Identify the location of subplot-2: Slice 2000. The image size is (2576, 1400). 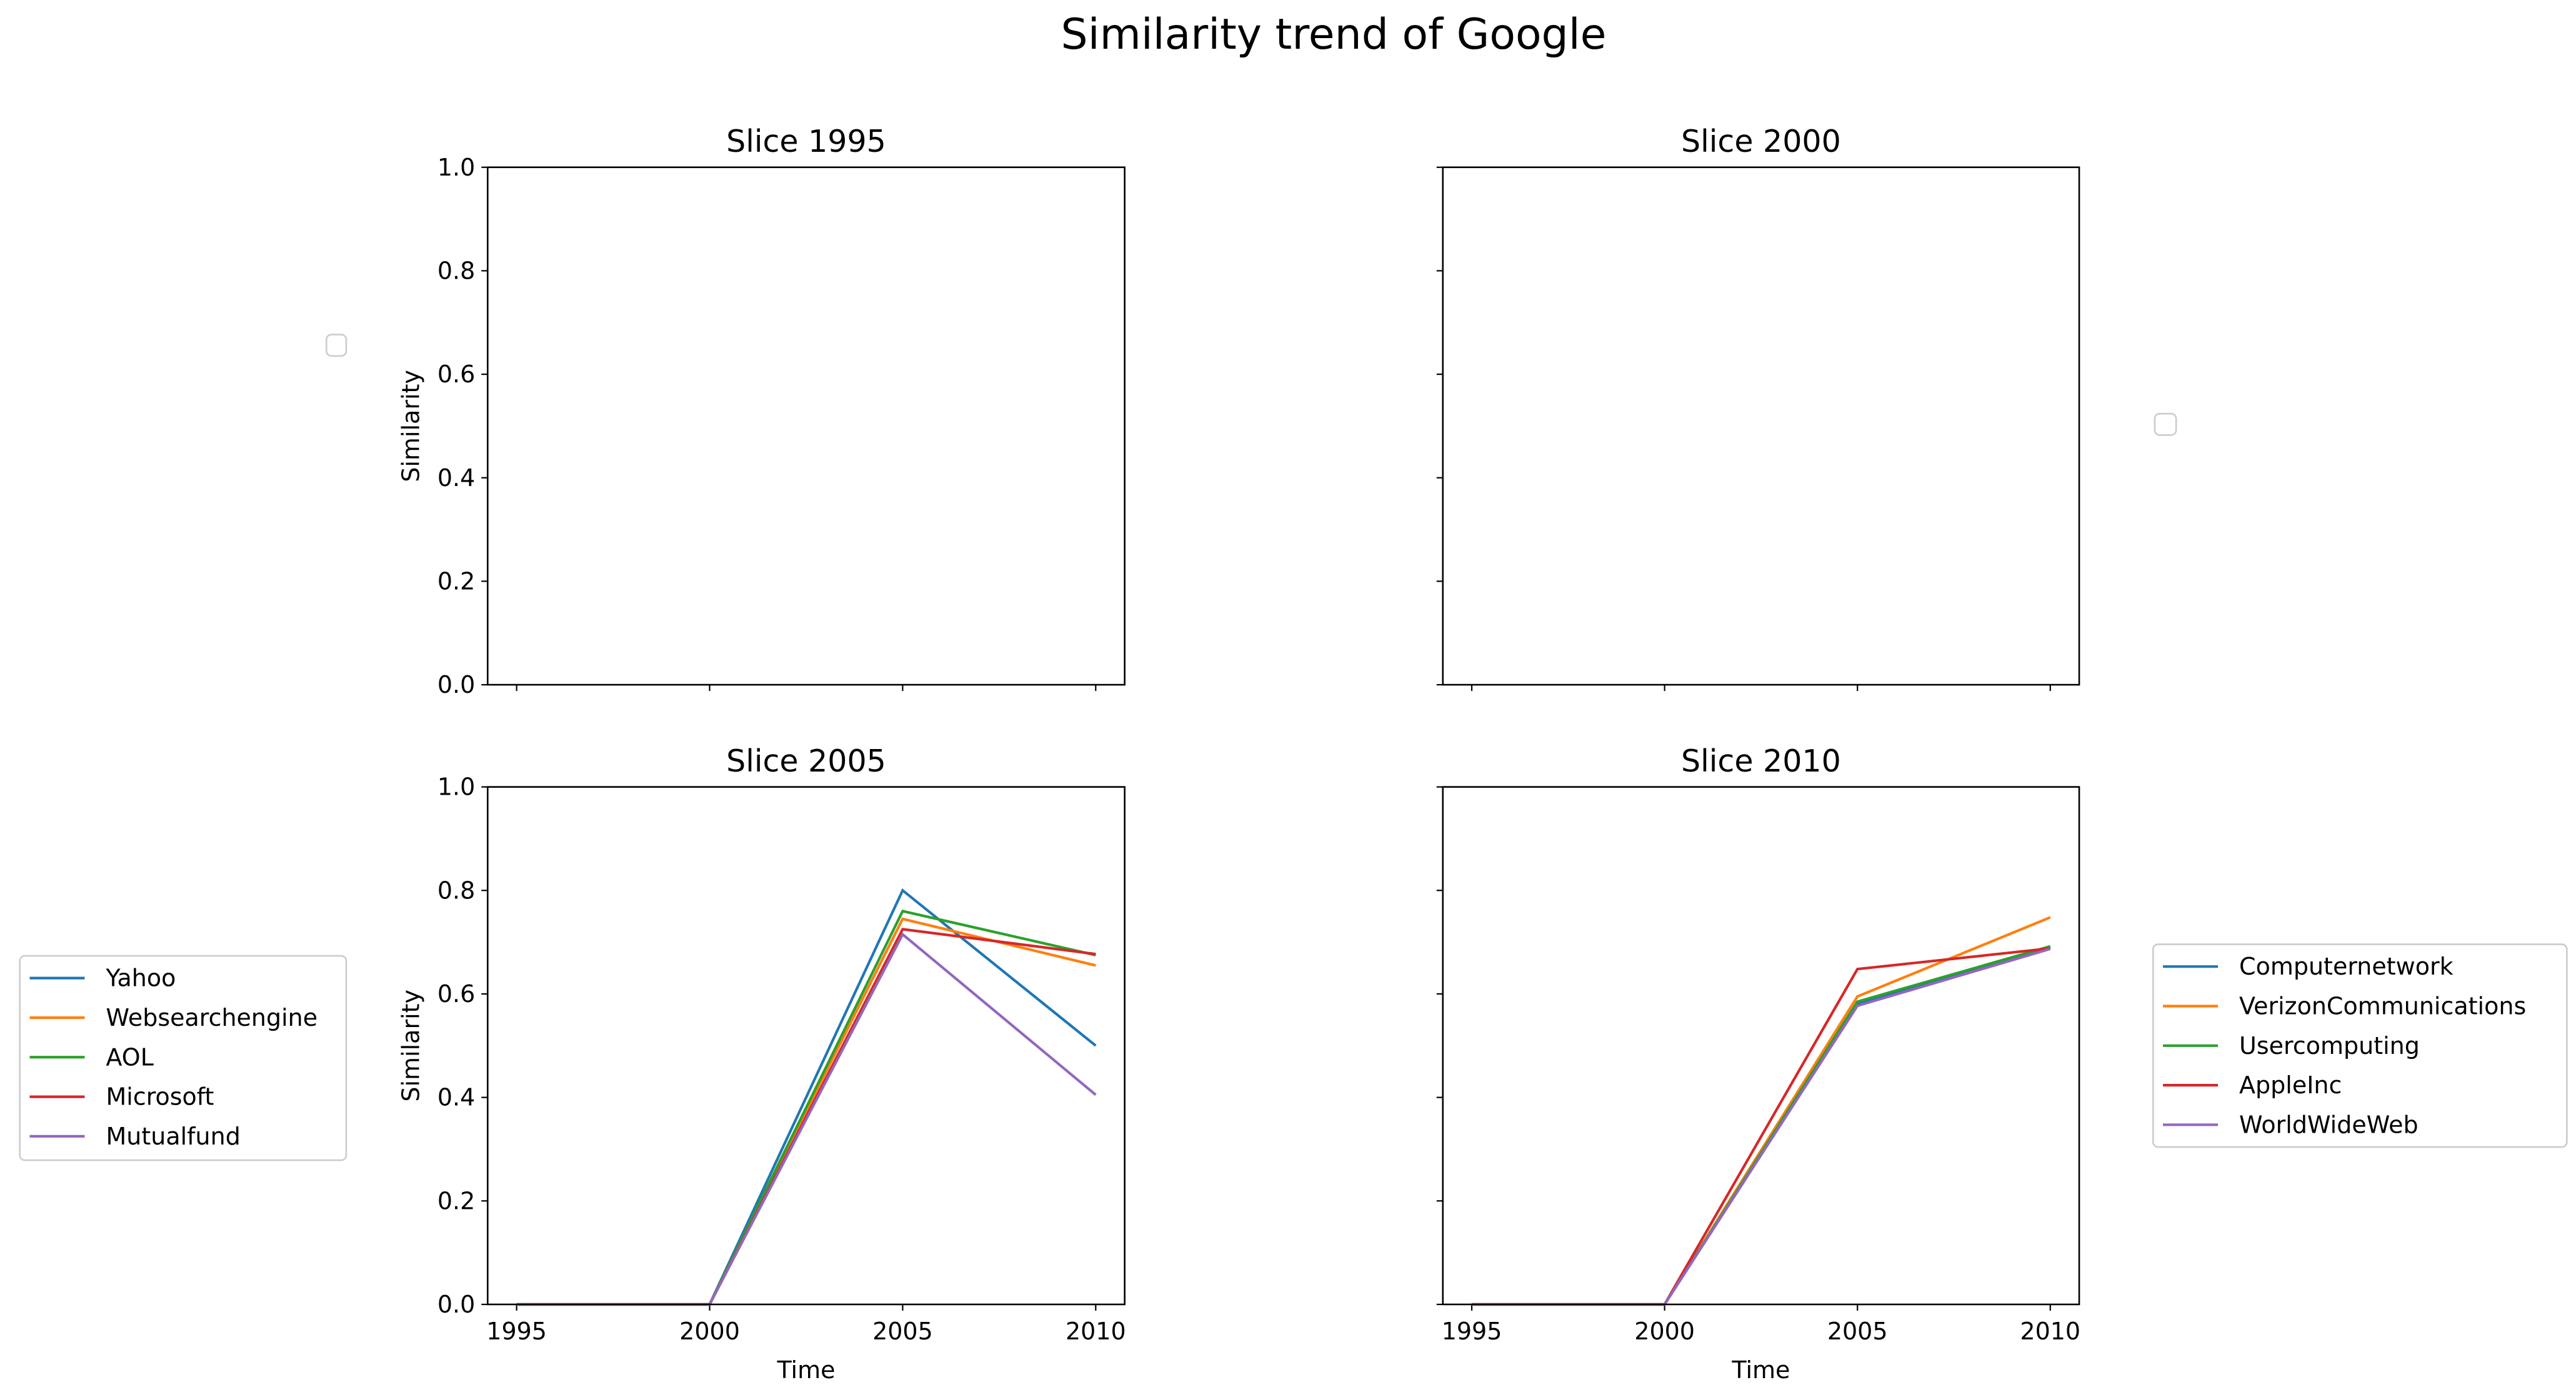
(1806, 408).